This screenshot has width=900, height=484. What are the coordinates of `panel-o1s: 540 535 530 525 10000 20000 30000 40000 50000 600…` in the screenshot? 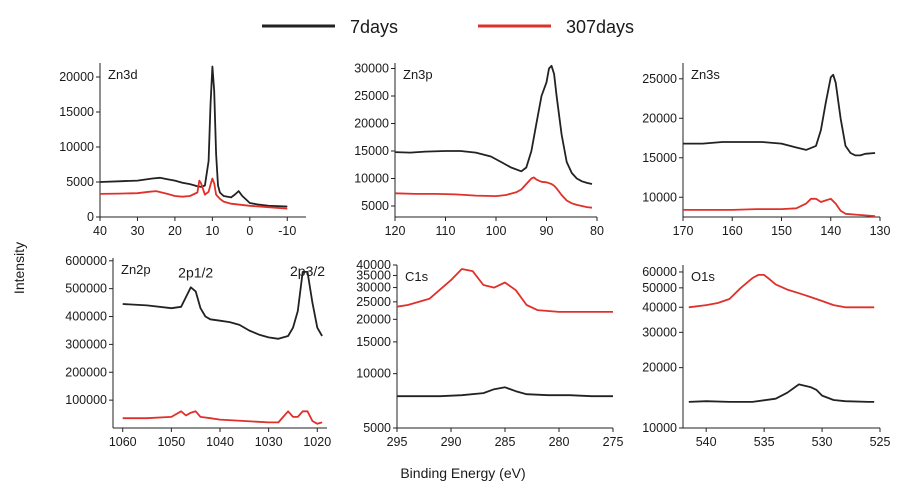 It's located at (766, 357).